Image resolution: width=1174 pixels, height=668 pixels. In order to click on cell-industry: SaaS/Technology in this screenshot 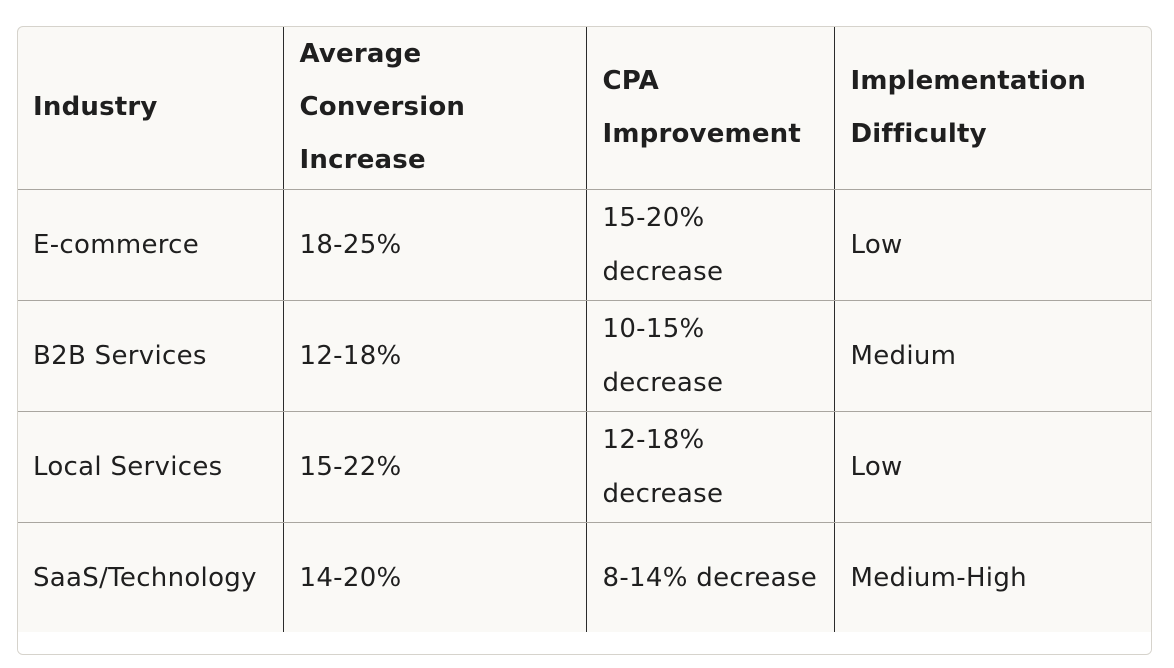, I will do `click(151, 577)`.